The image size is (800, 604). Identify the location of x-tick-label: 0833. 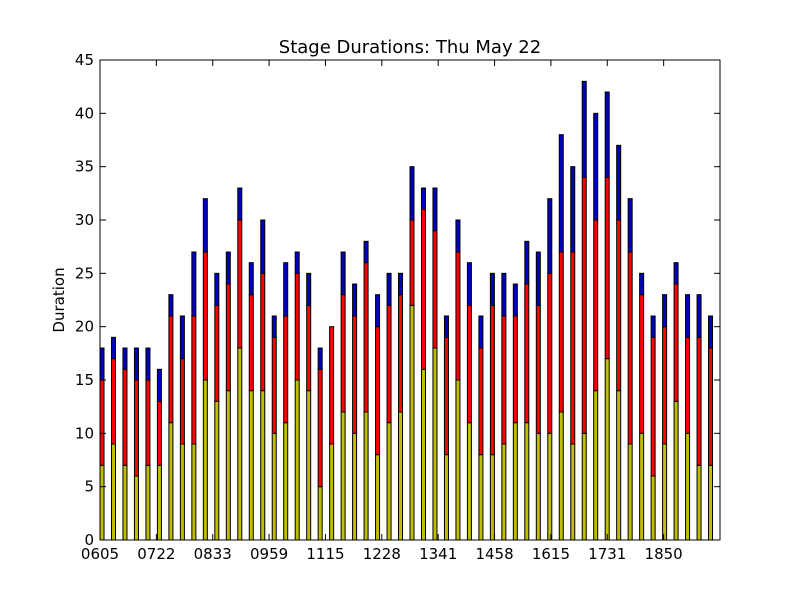
(213, 554).